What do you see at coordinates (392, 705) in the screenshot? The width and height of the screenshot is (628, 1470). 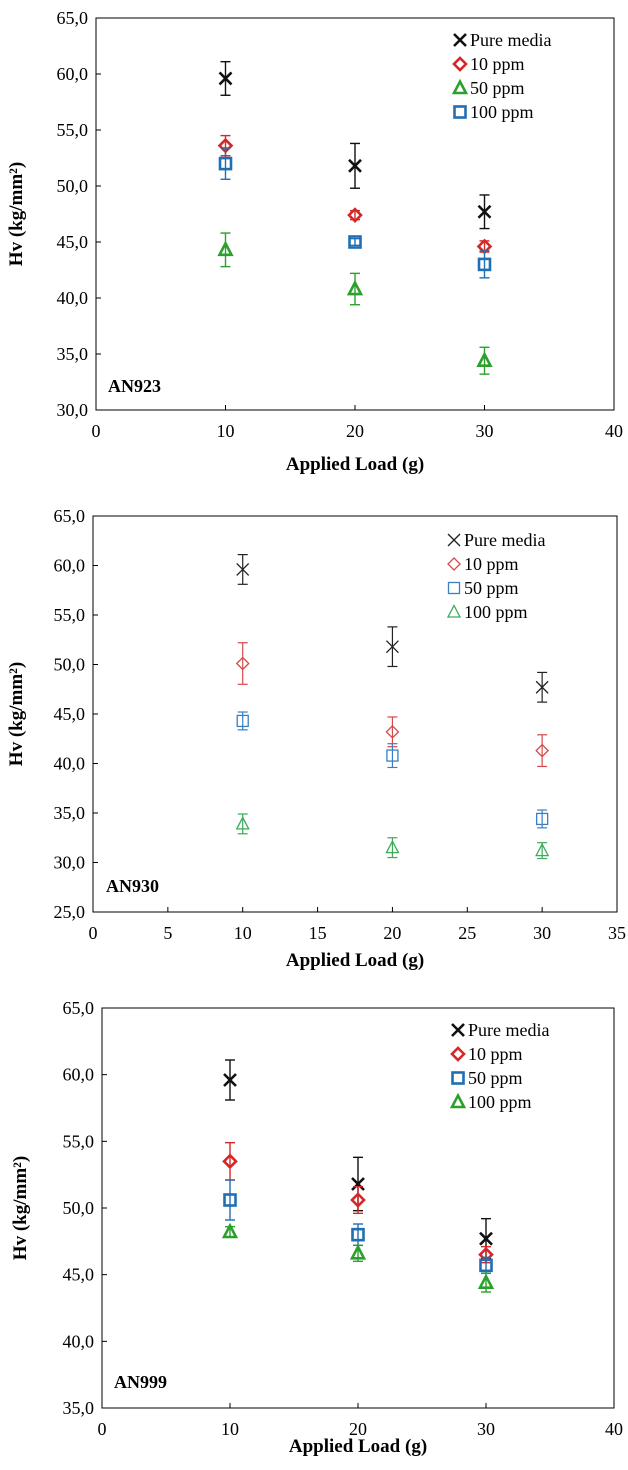 I see `series-10-ppm` at bounding box center [392, 705].